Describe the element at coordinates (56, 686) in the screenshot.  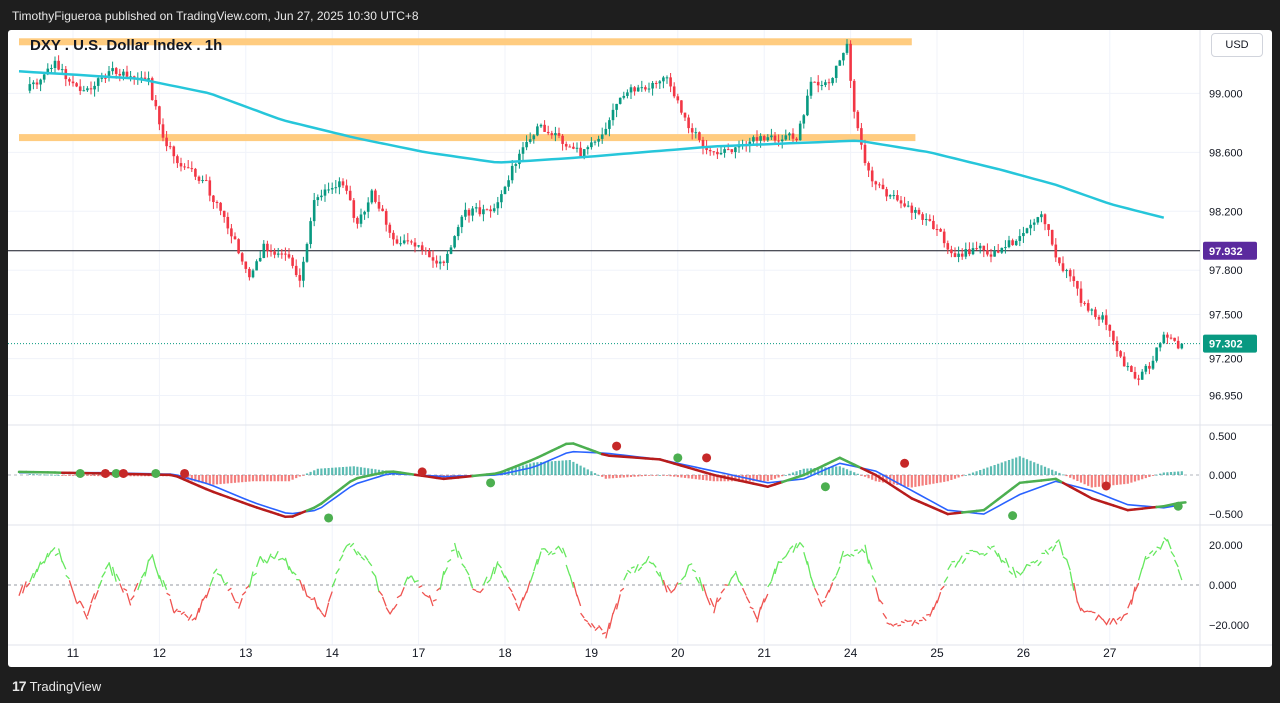
I see `tradingview-logo: 17 TradingView` at that location.